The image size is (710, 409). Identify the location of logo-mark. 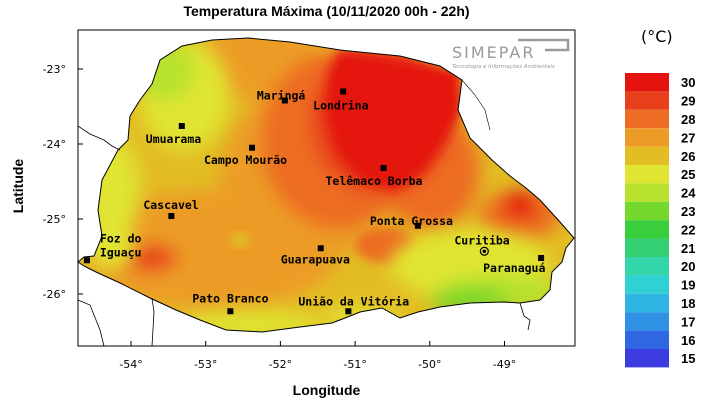
(544, 45).